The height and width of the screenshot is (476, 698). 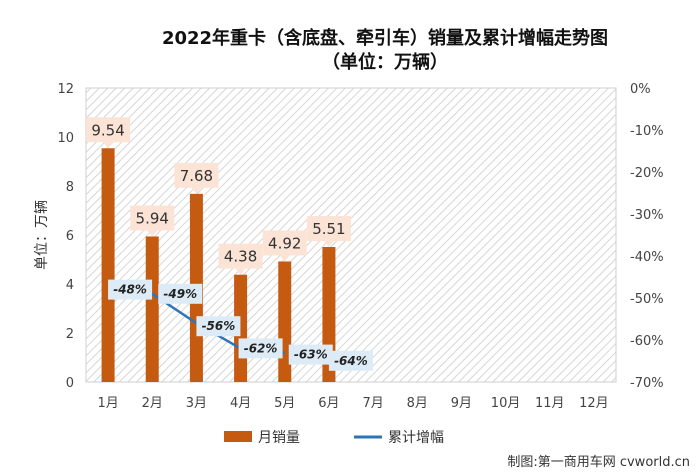 What do you see at coordinates (647, 131) in the screenshot?
I see `y-right-tick-label: -10%` at bounding box center [647, 131].